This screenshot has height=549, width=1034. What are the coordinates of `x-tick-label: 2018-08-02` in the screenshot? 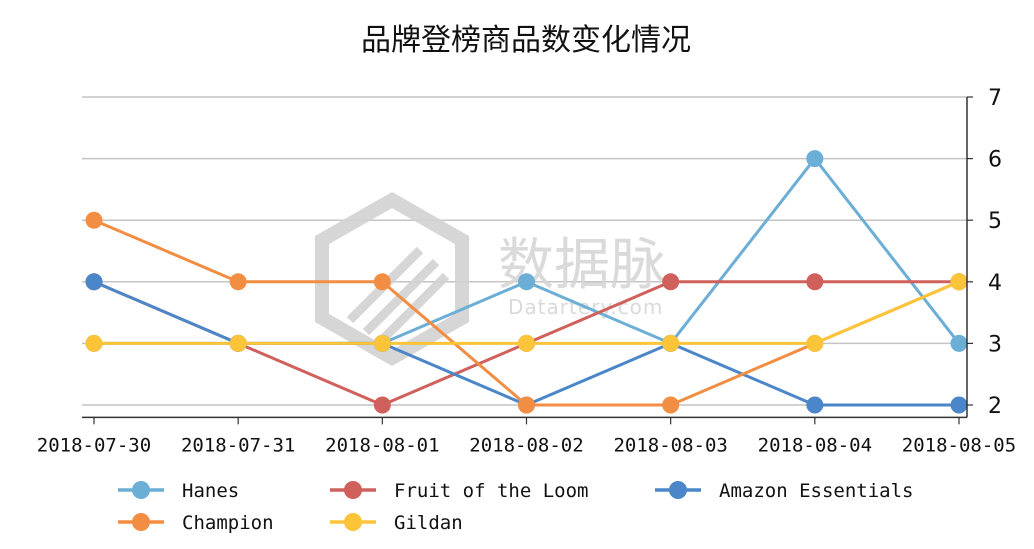 It's located at (526, 445).